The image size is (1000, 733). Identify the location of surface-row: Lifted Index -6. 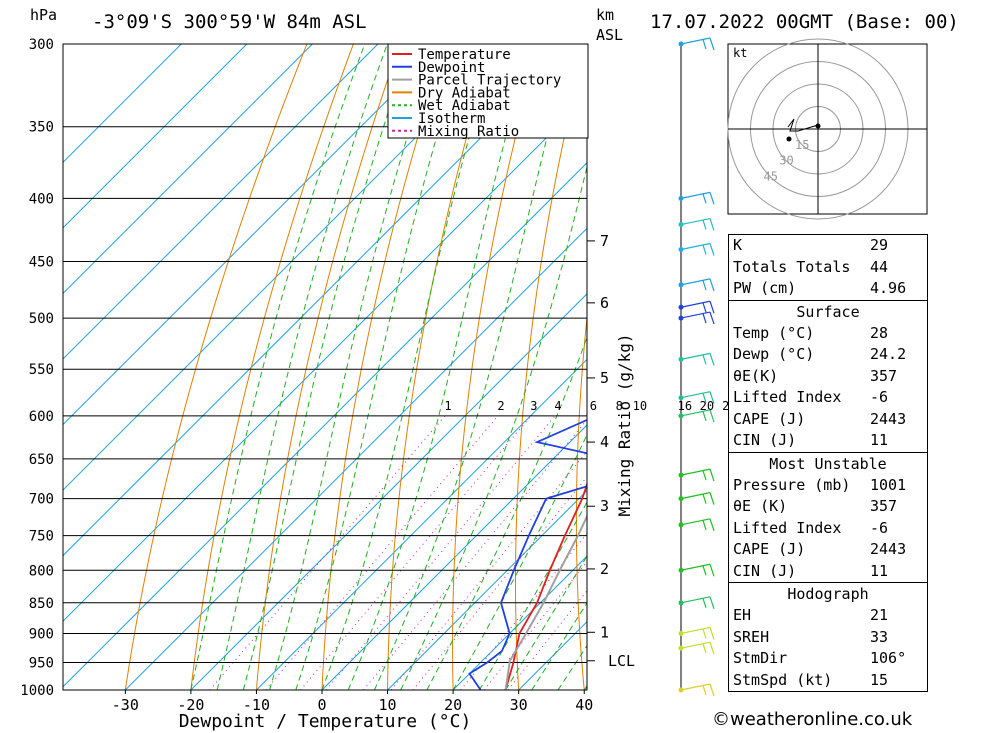
(811, 397).